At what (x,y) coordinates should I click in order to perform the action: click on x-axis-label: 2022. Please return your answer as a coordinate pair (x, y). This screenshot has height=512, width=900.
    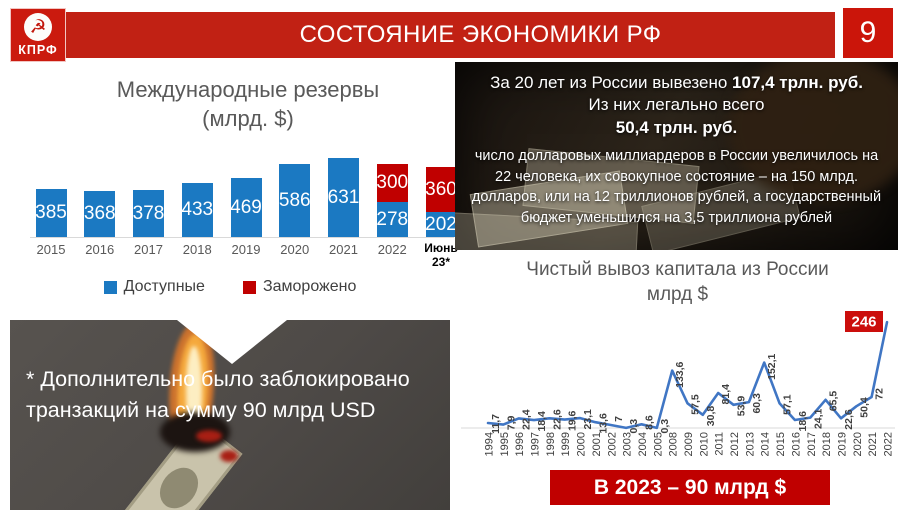
    Looking at the image, I should click on (392, 249).